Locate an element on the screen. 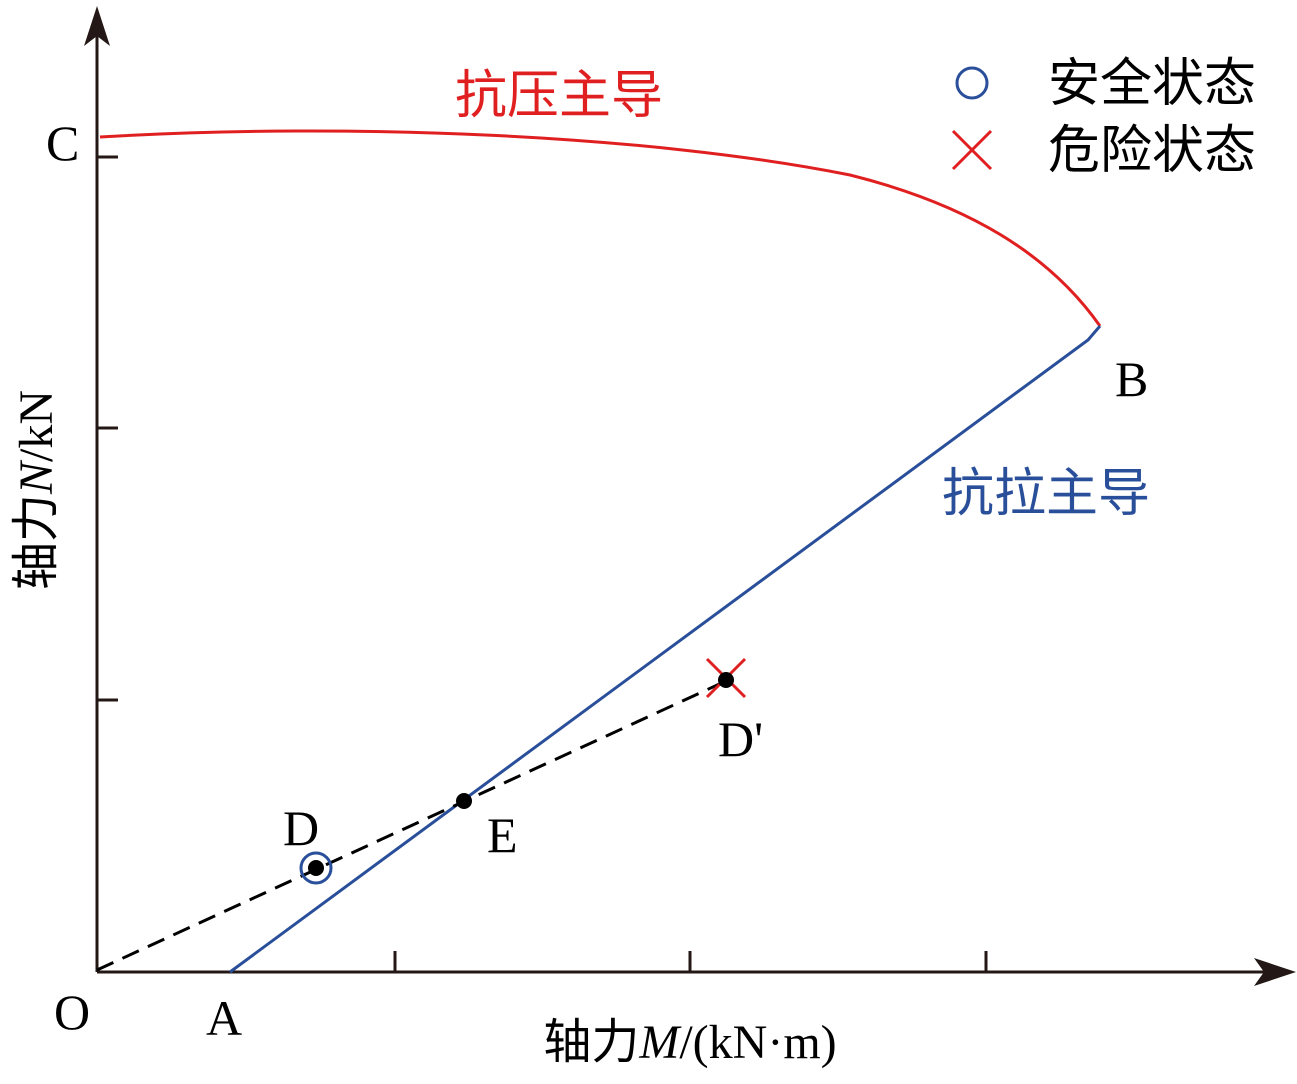 The height and width of the screenshot is (1084, 1297). tension-region-label: 抗拉主导 is located at coordinates (1046, 494).